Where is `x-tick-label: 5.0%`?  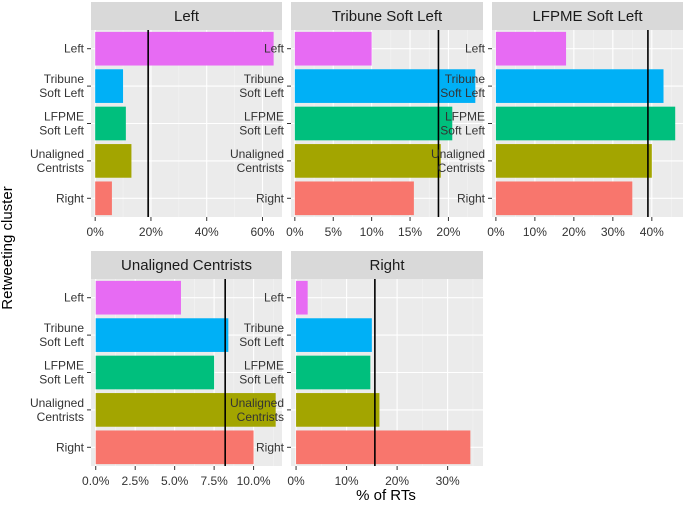
x-tick-label: 5.0% is located at coordinates (175, 481).